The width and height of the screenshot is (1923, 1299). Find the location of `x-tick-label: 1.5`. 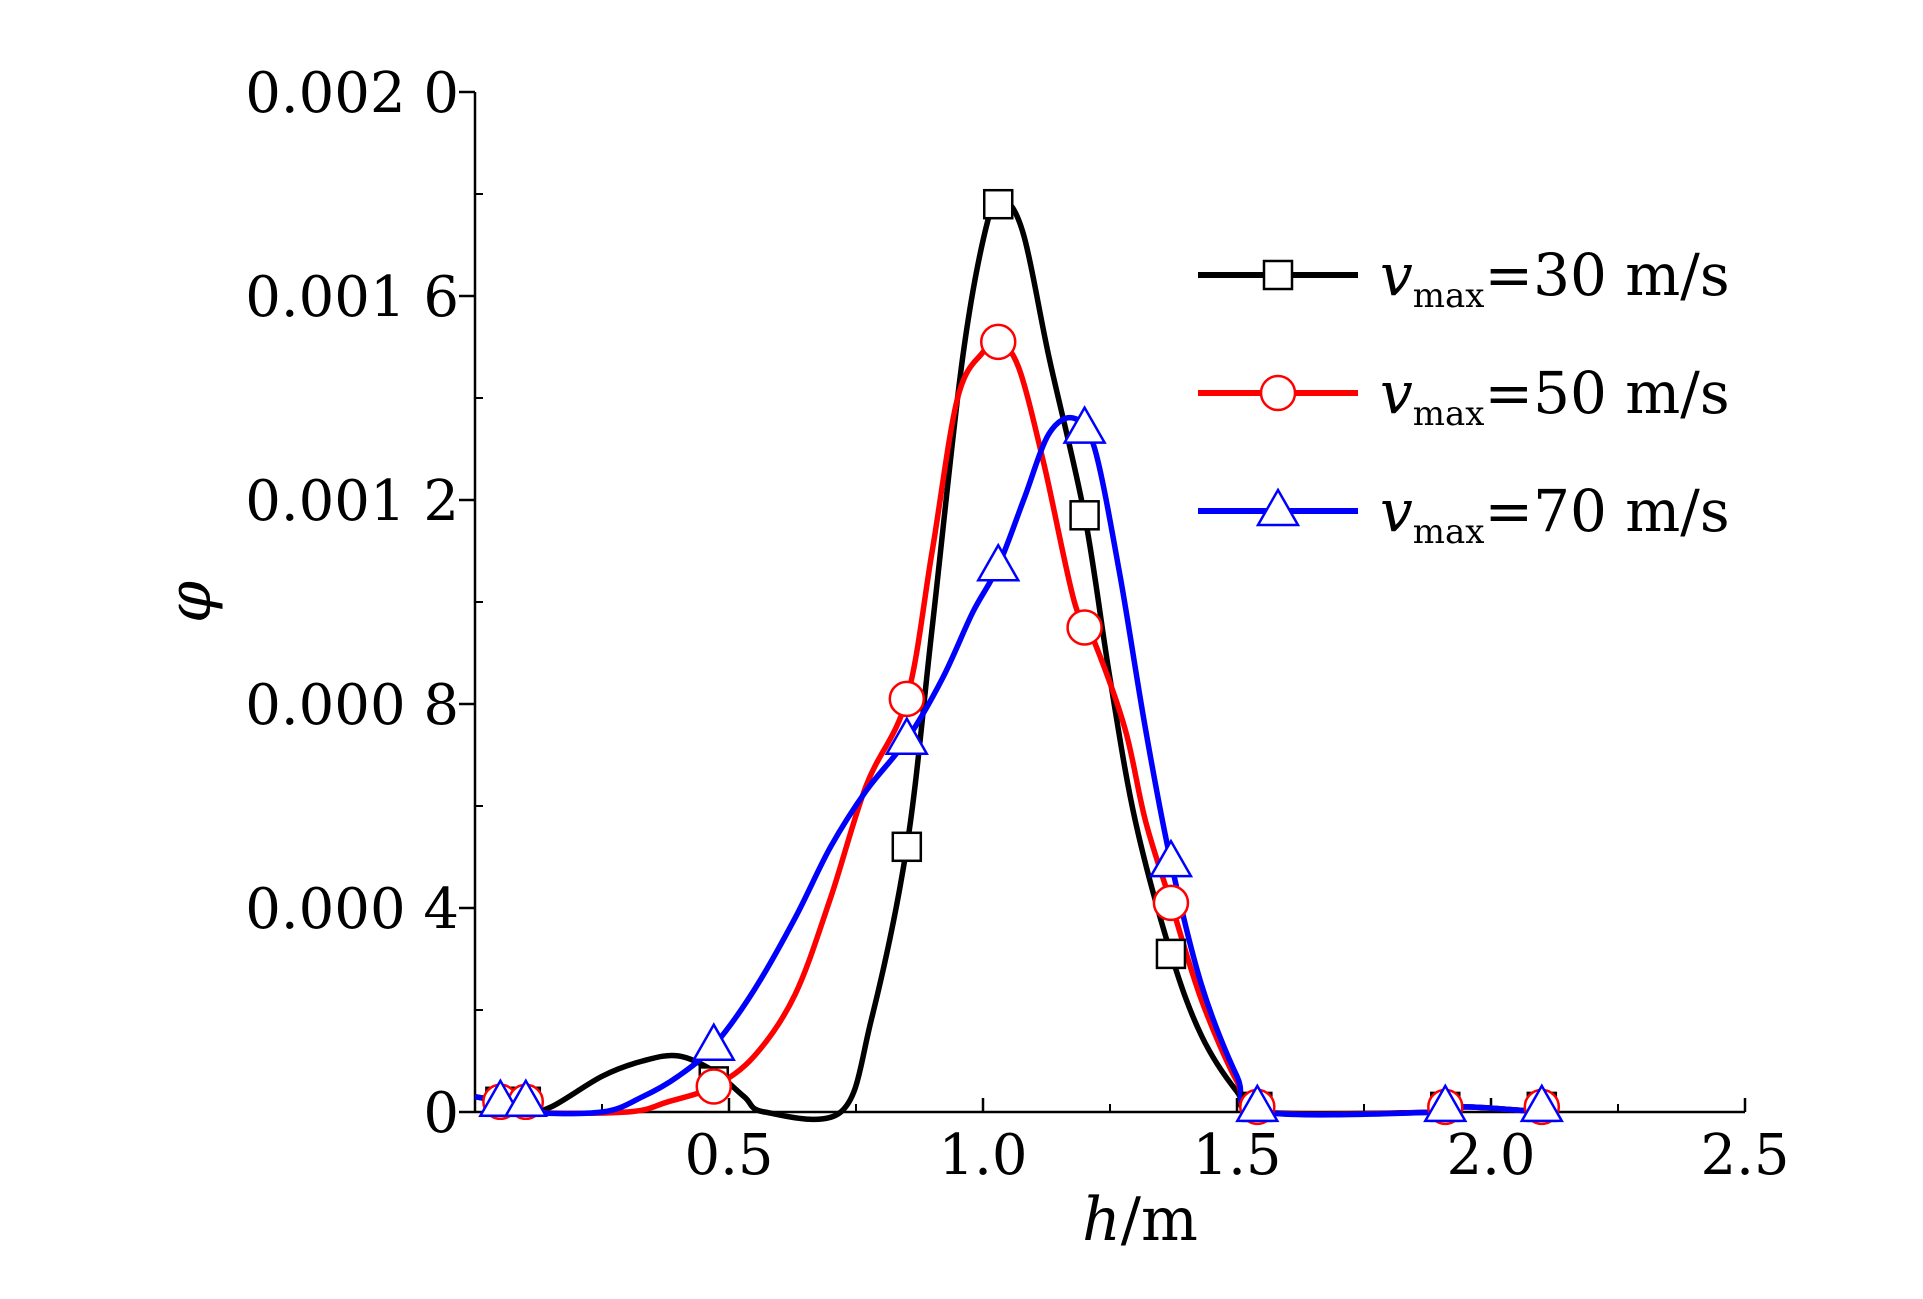

x-tick-label: 1.5 is located at coordinates (1236, 1155).